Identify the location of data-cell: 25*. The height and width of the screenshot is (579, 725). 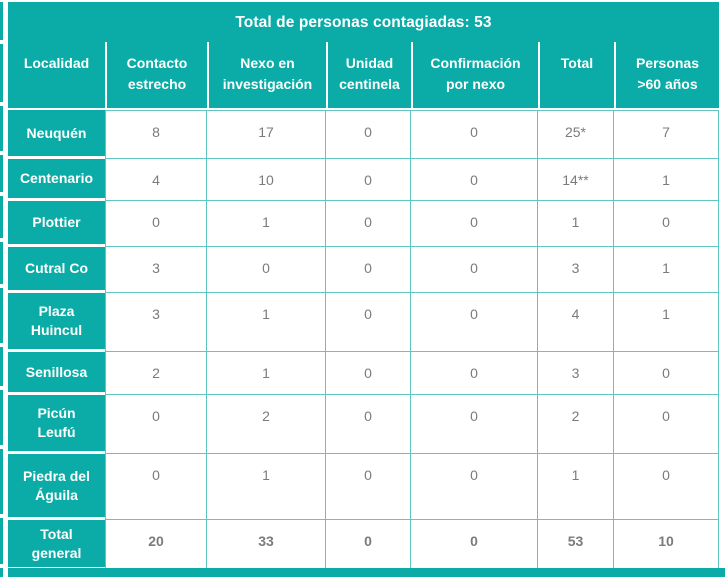
(576, 134).